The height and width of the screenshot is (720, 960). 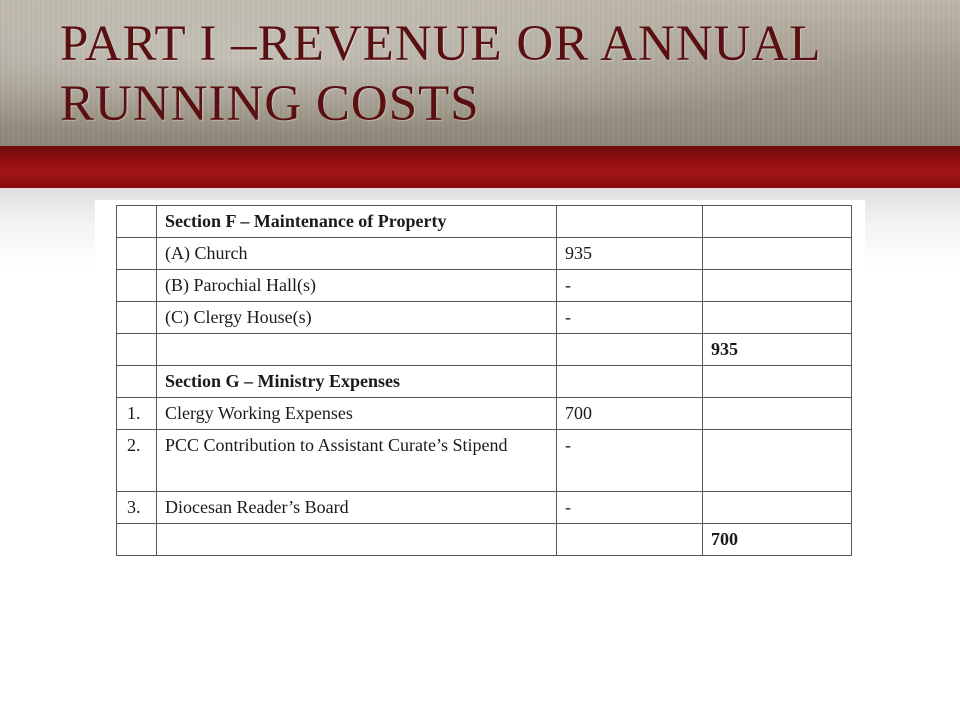 What do you see at coordinates (356, 507) in the screenshot?
I see `item-description: Diocesan Reader’s Board` at bounding box center [356, 507].